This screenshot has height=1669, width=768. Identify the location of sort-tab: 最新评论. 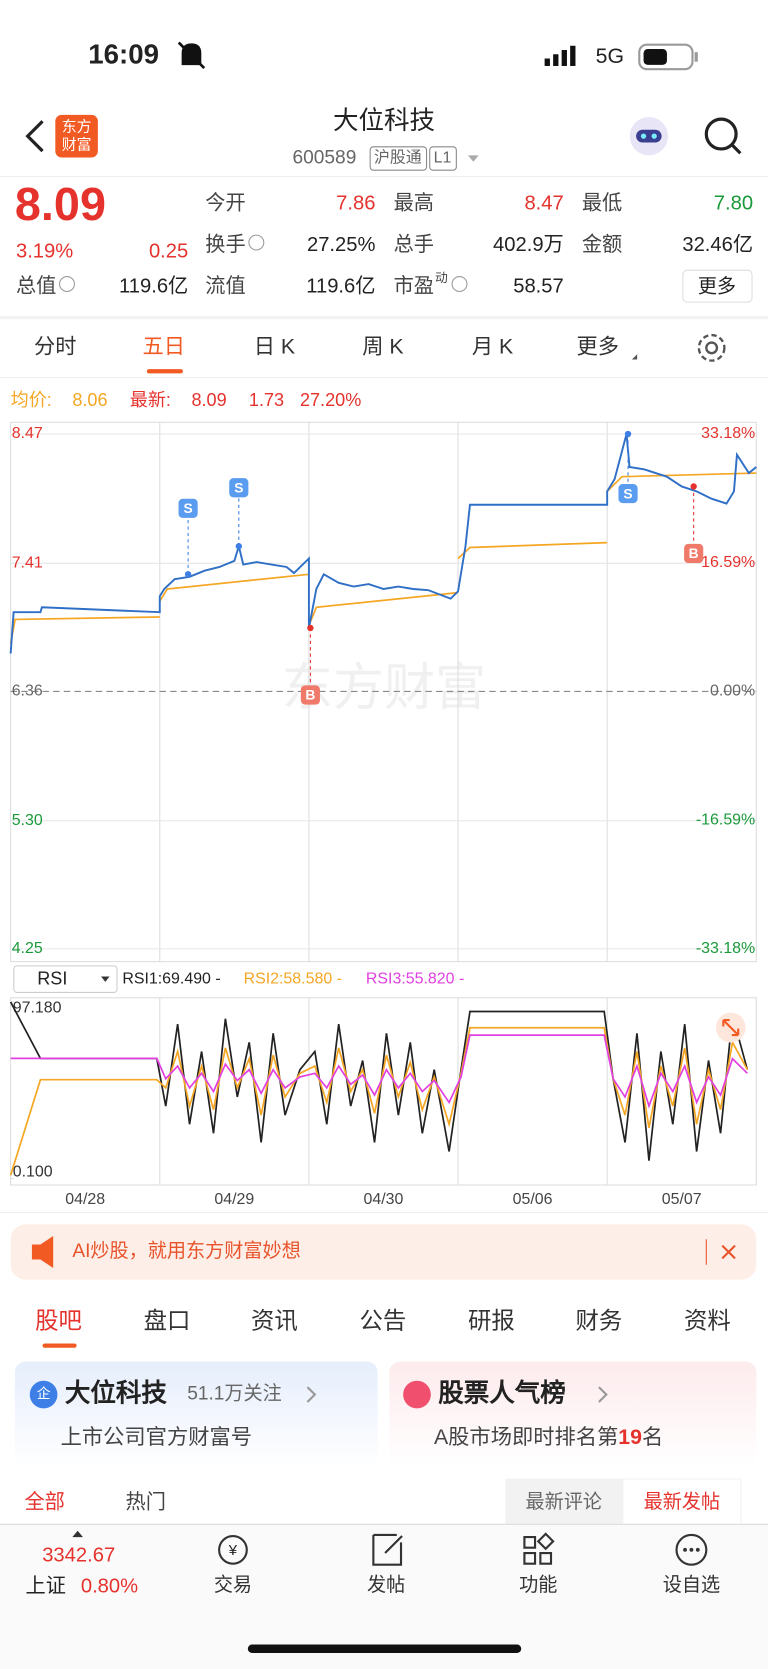
(564, 1502).